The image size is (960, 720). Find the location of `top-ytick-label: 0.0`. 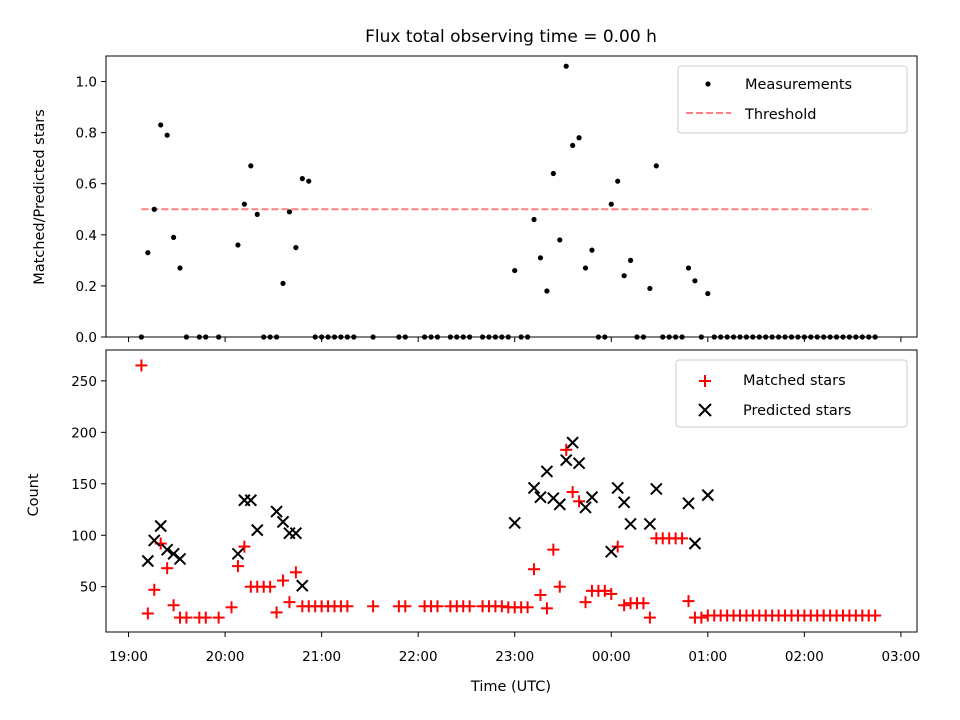

top-ytick-label: 0.0 is located at coordinates (86, 338).